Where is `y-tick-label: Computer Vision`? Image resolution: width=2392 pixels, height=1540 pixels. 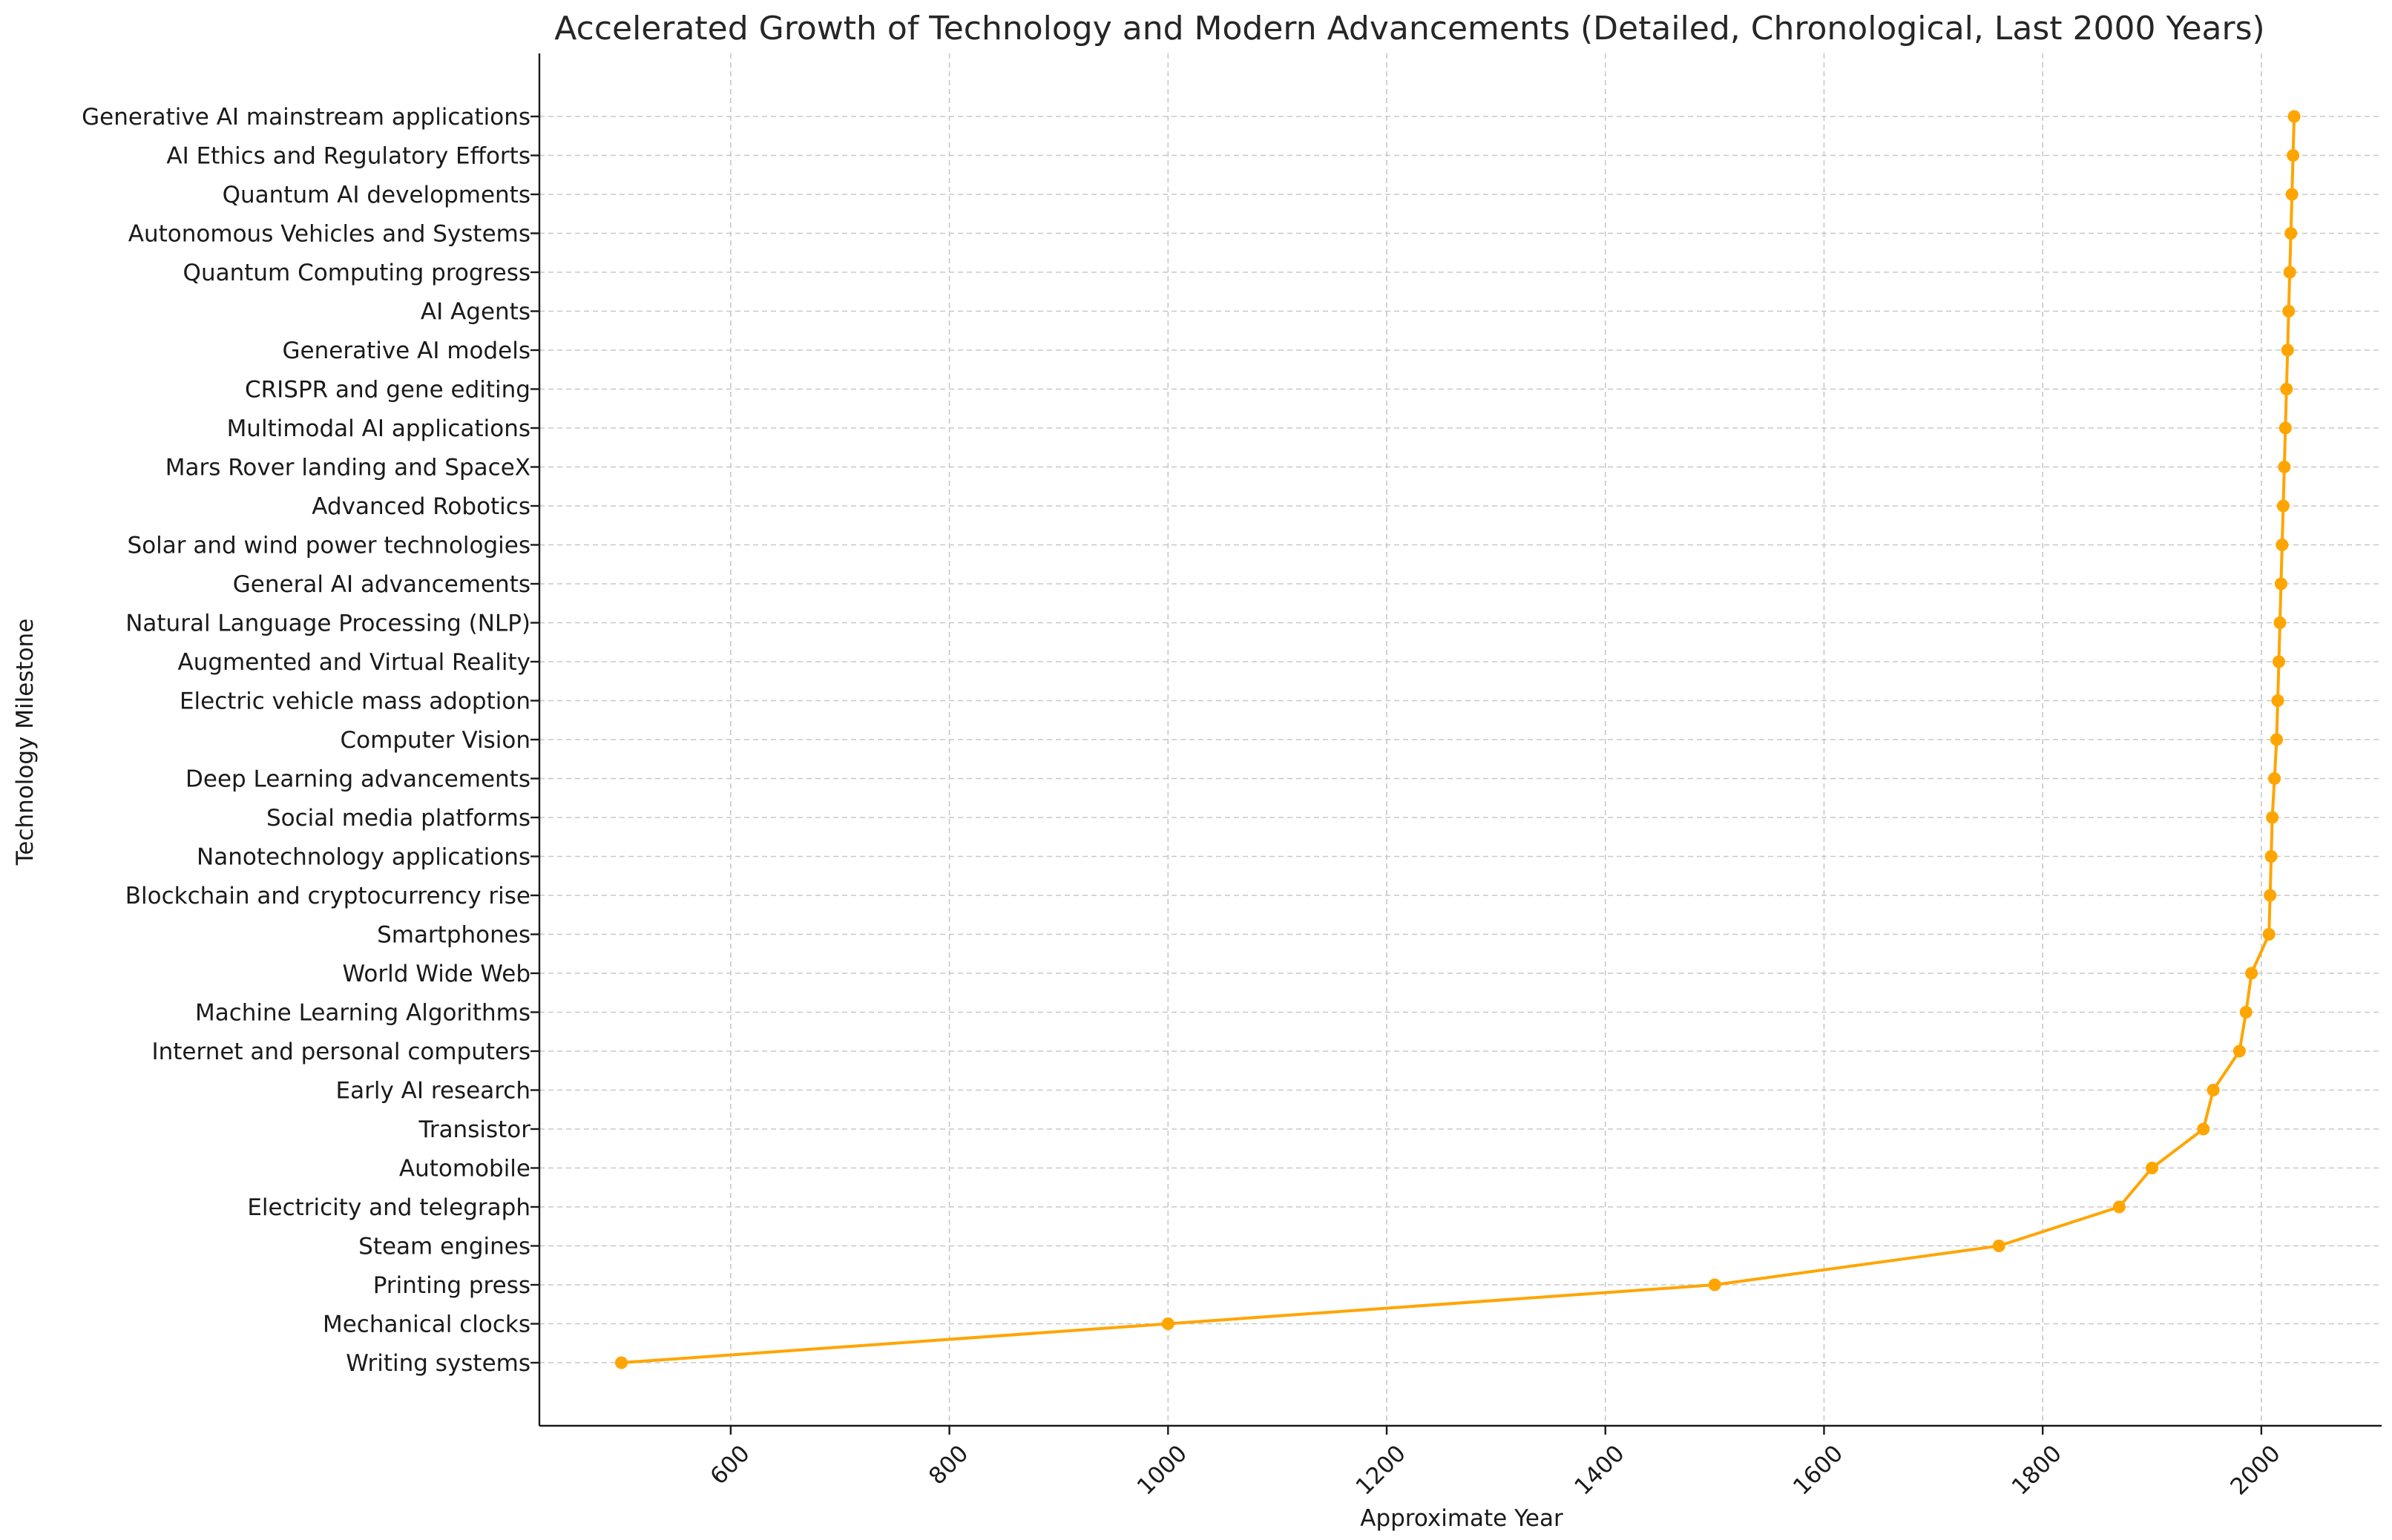 y-tick-label: Computer Vision is located at coordinates (435, 740).